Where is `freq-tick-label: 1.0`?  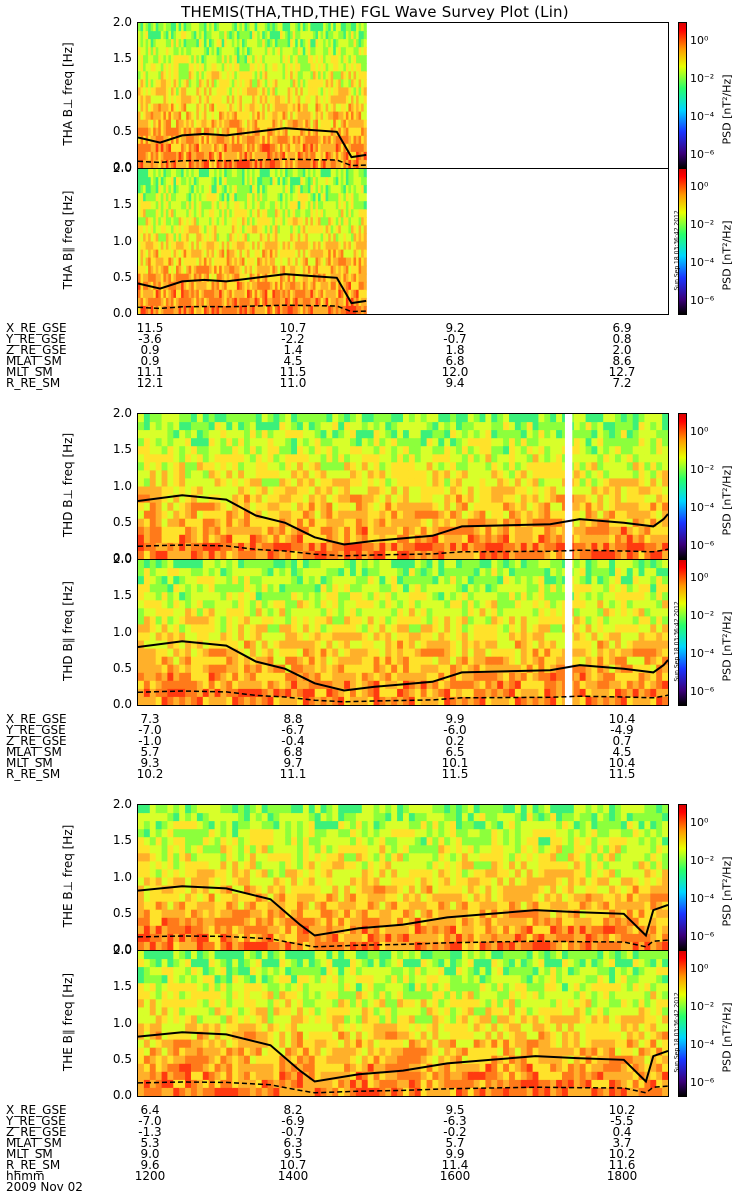 freq-tick-label: 1.0 is located at coordinates (122, 240).